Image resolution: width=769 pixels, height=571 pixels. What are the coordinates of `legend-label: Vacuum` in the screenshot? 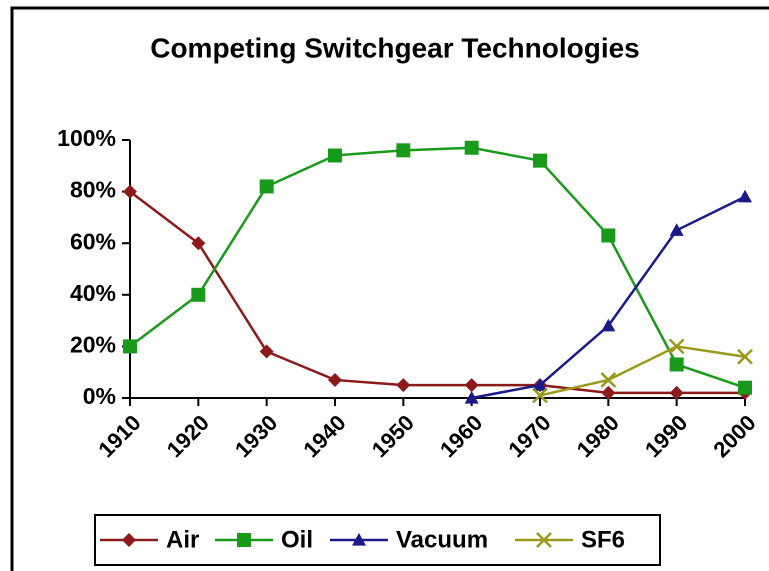 It's located at (442, 539).